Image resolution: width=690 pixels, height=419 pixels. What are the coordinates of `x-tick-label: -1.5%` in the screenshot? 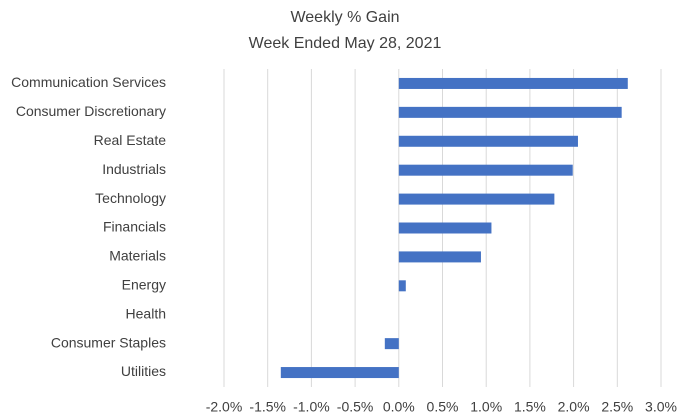 It's located at (267, 407).